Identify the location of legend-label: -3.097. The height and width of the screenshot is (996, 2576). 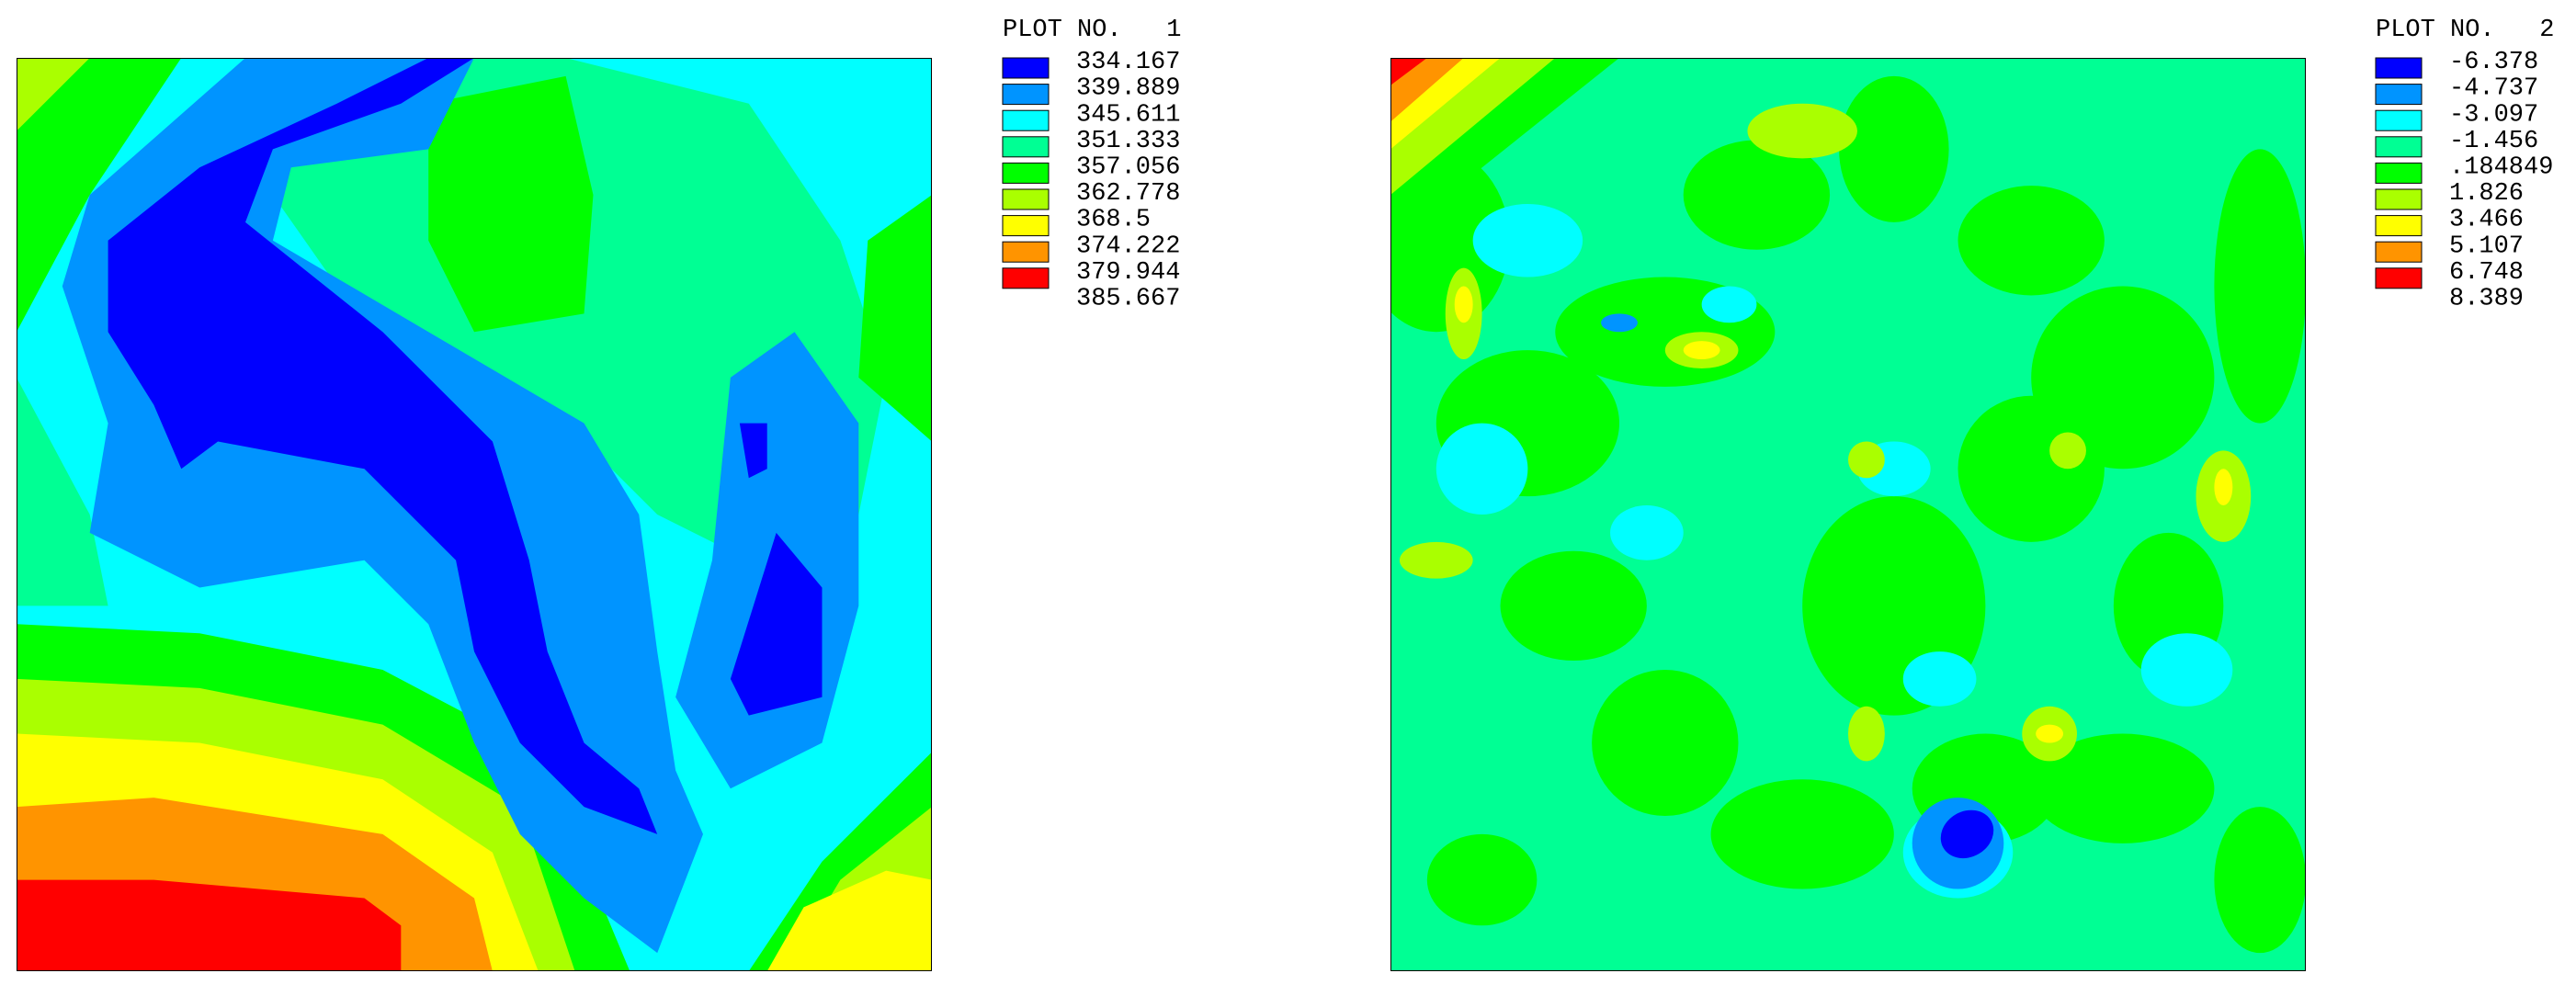
(2493, 115).